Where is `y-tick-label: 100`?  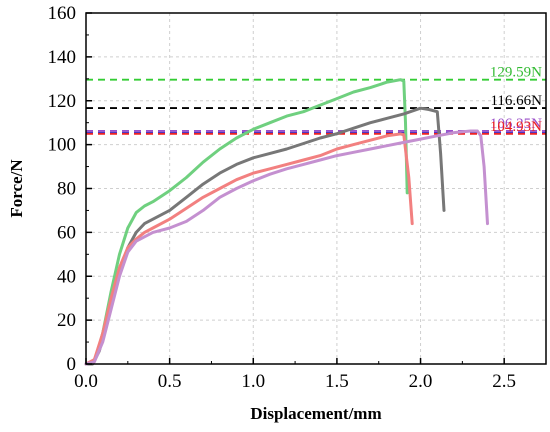 y-tick-label: 100 is located at coordinates (62, 145).